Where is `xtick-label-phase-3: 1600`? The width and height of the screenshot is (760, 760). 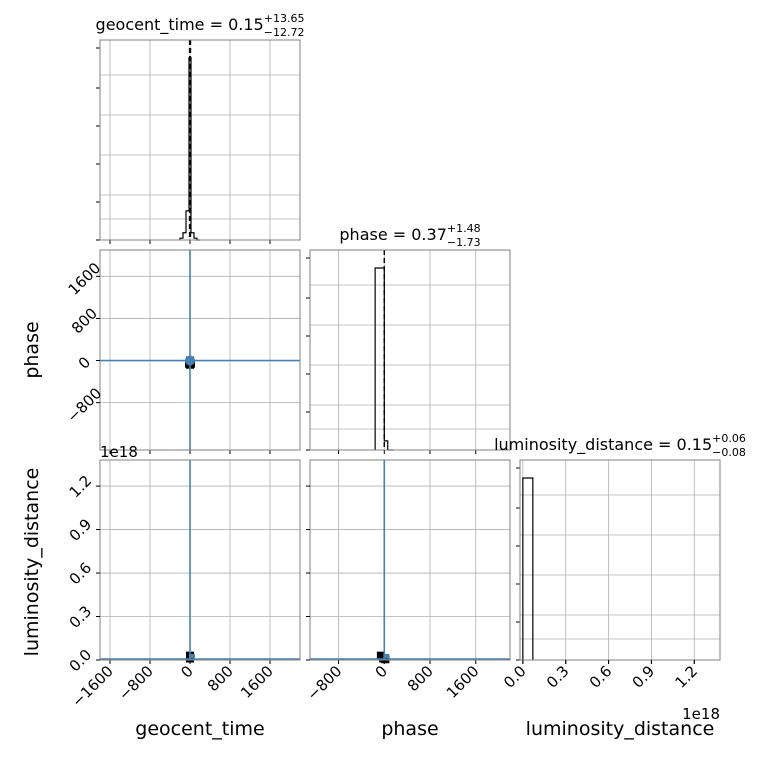
xtick-label-phase-3: 1600 is located at coordinates (463, 682).